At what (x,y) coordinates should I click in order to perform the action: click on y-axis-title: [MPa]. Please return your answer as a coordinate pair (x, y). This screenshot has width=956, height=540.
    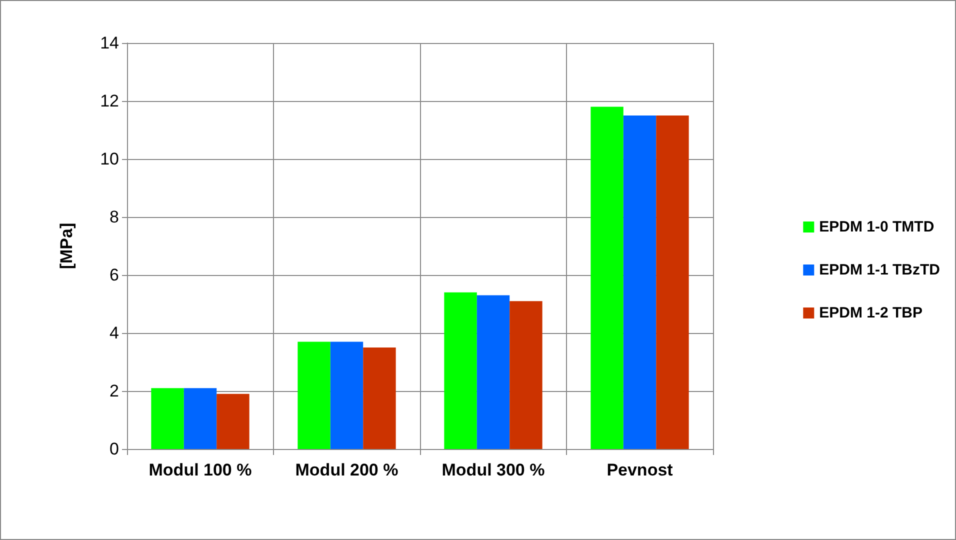
    Looking at the image, I should click on (66, 246).